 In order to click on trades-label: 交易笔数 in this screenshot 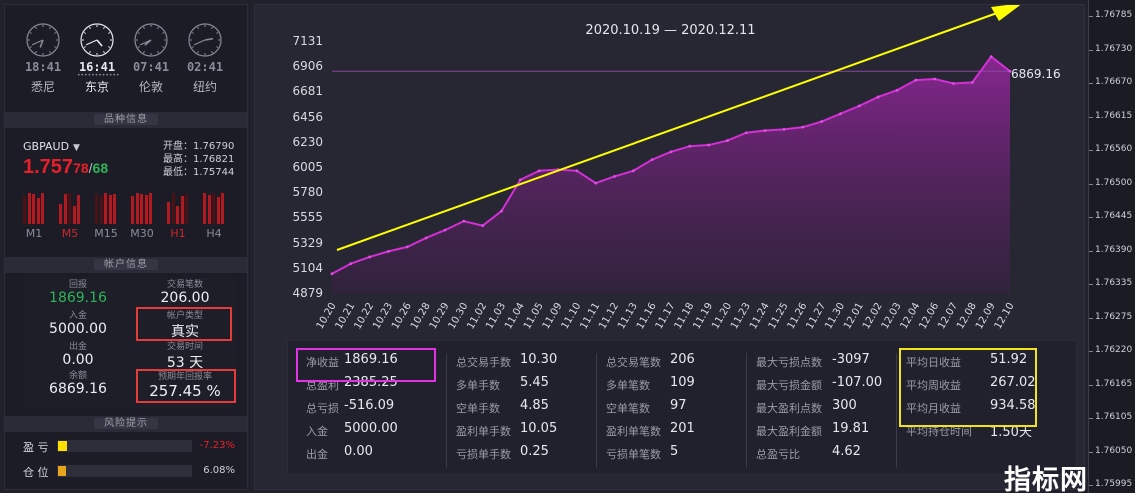, I will do `click(184, 285)`.